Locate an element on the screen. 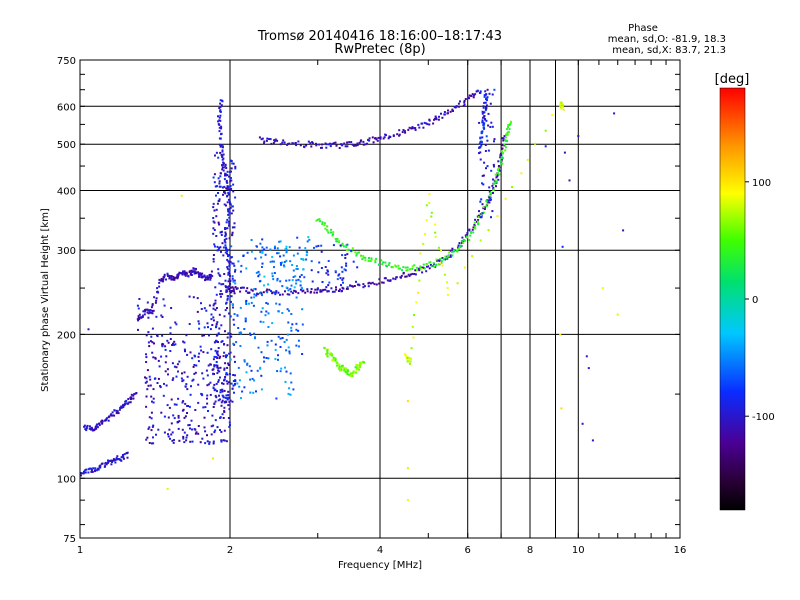  x-tick-label: 10 is located at coordinates (578, 550).